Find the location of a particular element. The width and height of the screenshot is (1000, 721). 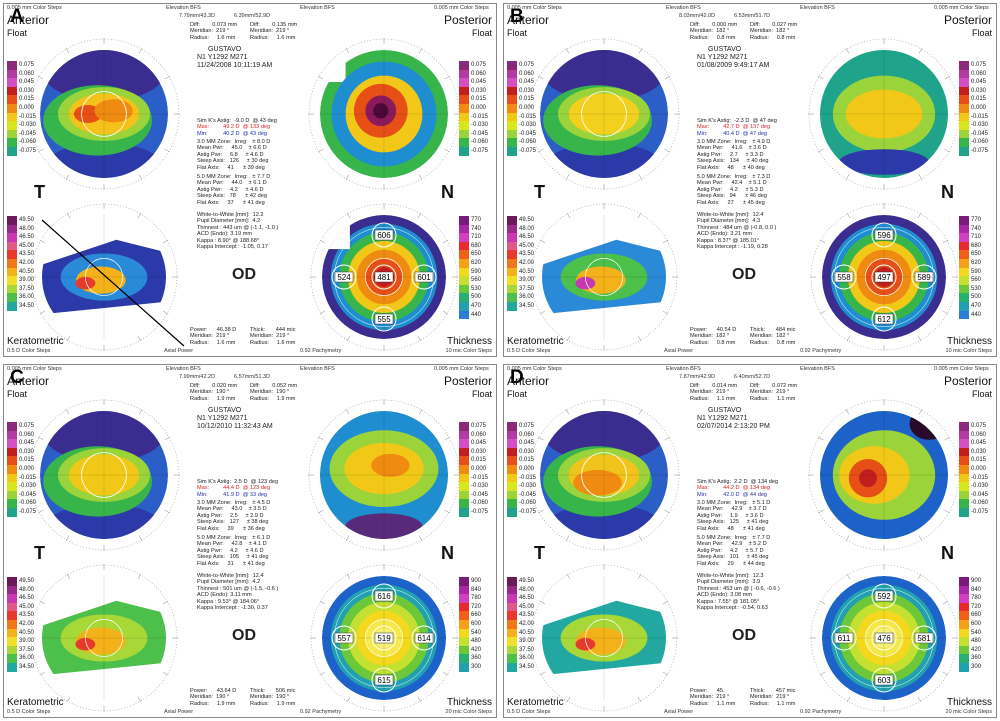

scale-tick-label: 660 is located at coordinates (476, 615).